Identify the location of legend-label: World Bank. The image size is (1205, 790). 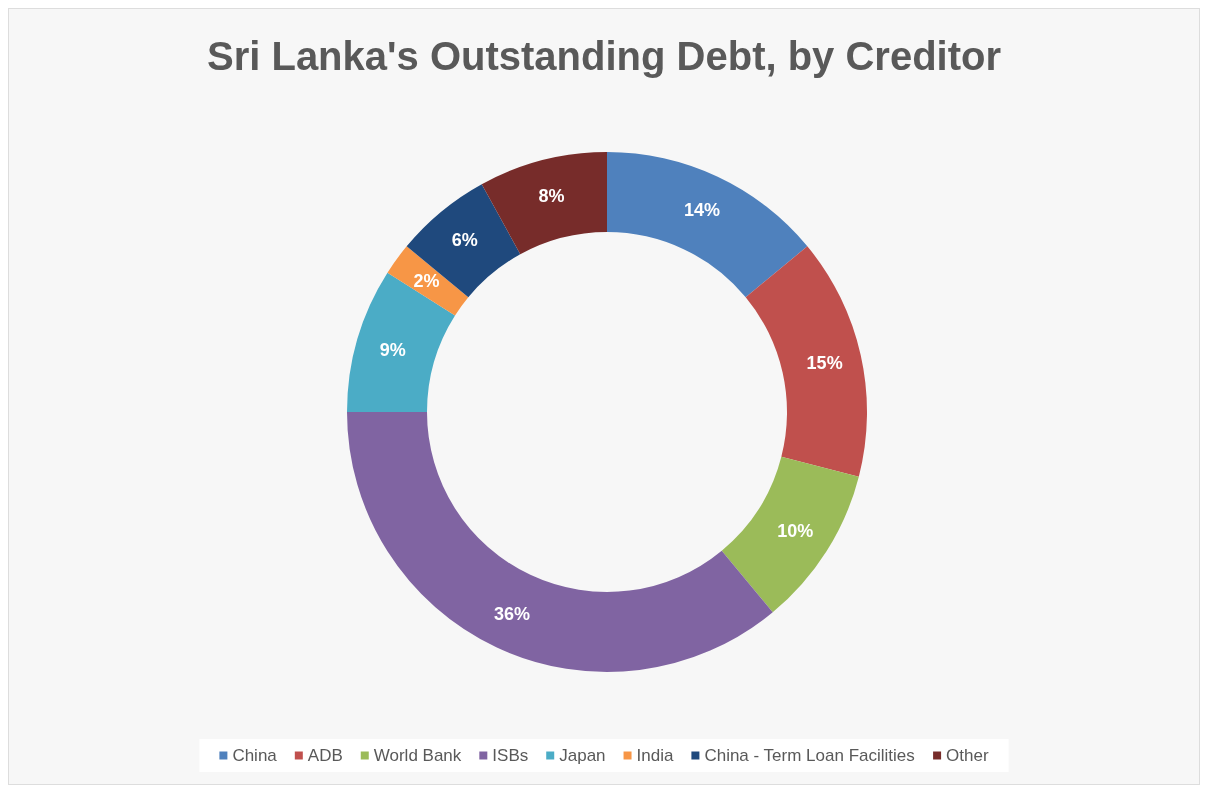
(417, 755).